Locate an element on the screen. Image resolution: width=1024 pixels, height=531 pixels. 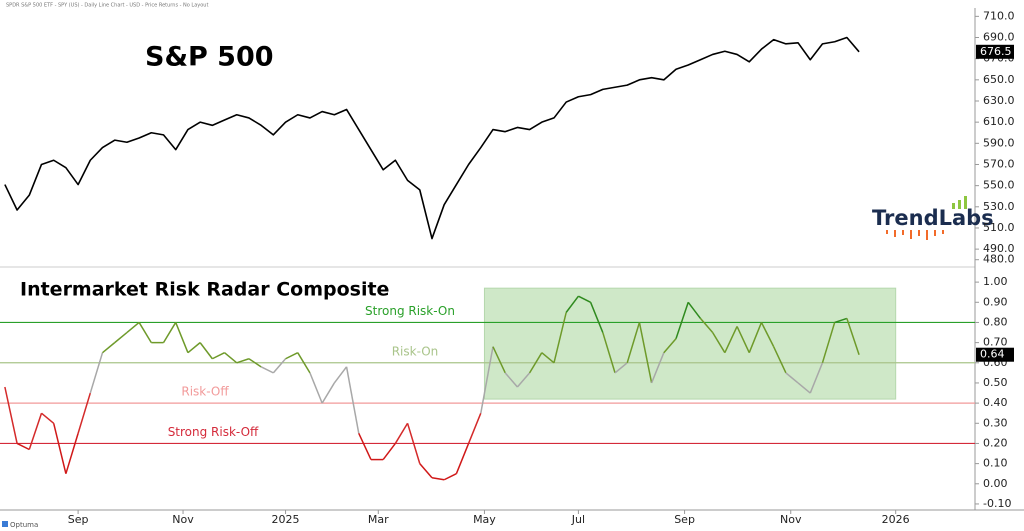
level-label: Risk-On is located at coordinates (415, 351).